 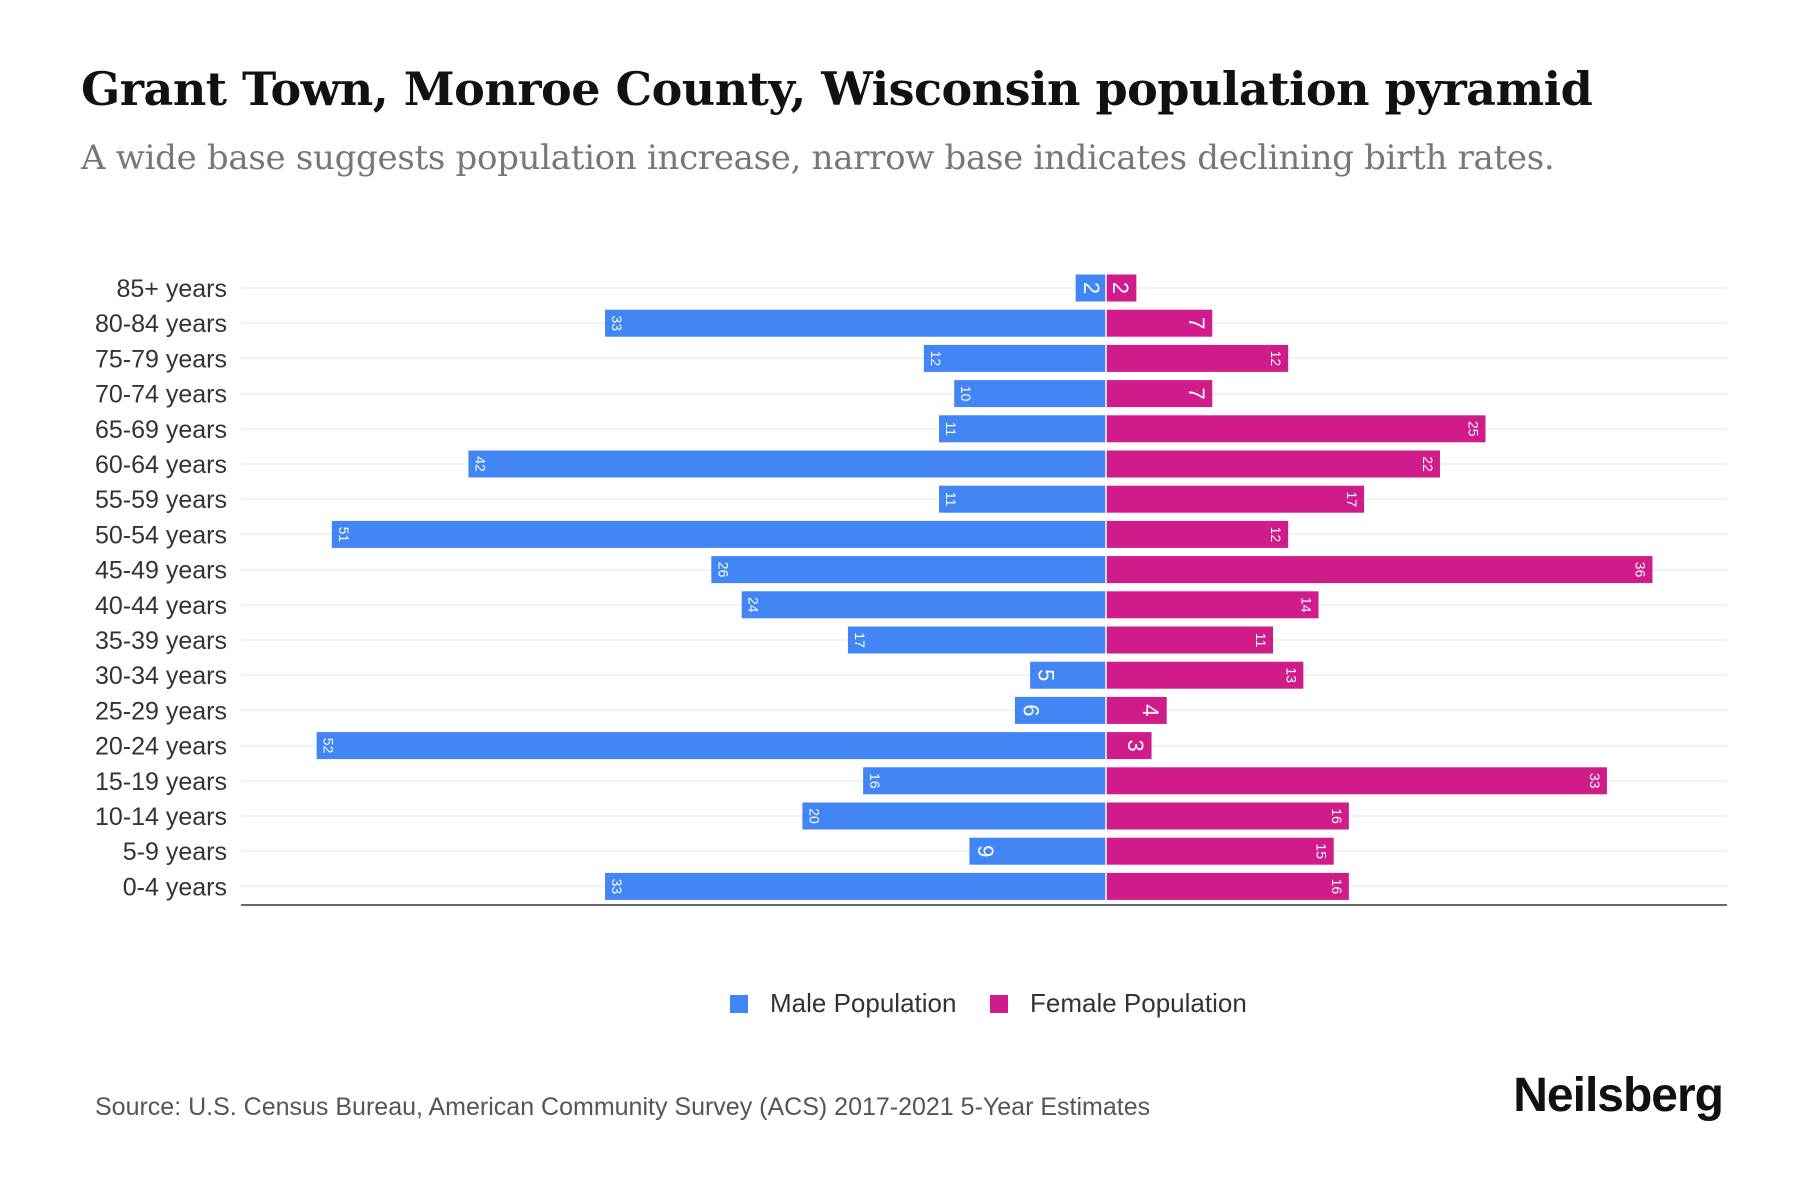 What do you see at coordinates (814, 816) in the screenshot?
I see `male-data-label: 20` at bounding box center [814, 816].